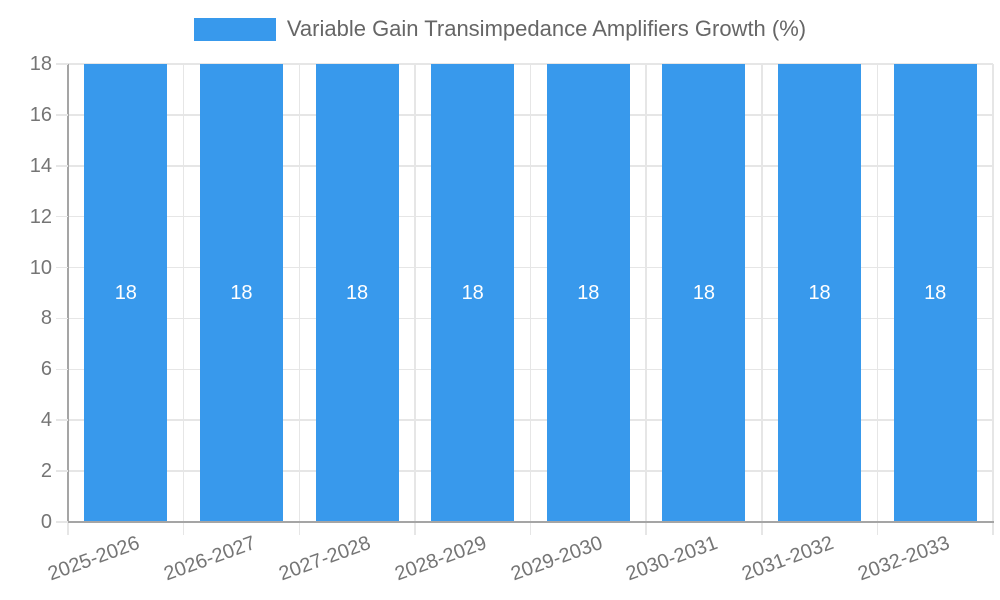 The image size is (1000, 600). Describe the element at coordinates (46, 318) in the screenshot. I see `y-axis-tick-label: 8` at that location.